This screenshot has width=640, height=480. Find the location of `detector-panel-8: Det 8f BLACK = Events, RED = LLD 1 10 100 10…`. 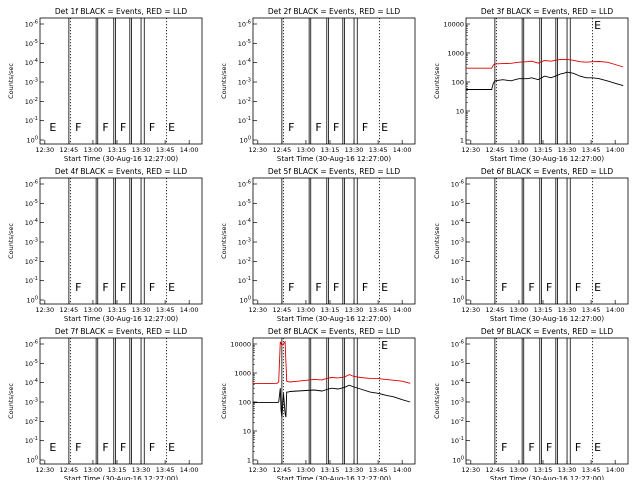

detector-panel-8: Det 8f BLACK = Events, RED = LLD 1 10 100 10… is located at coordinates (318, 403).